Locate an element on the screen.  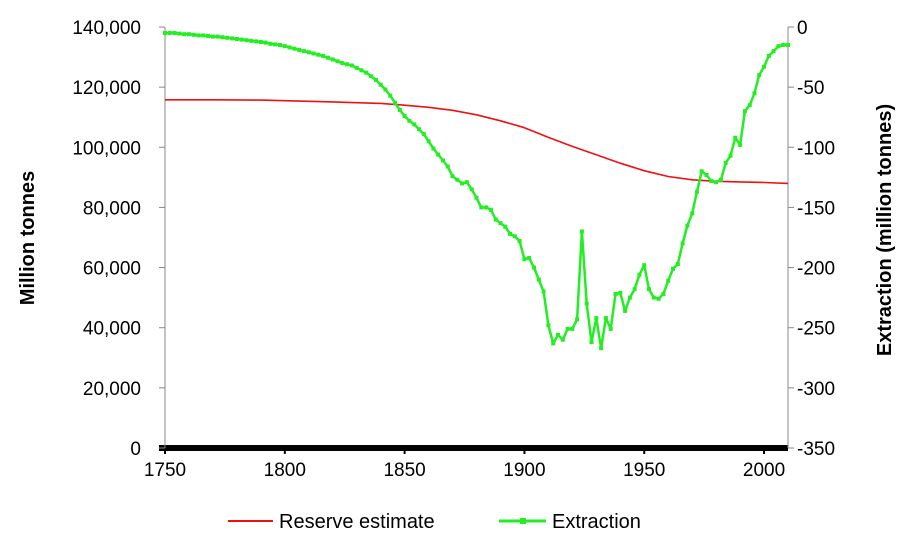
y-left-tick-label: 140,000 is located at coordinates (106, 28).